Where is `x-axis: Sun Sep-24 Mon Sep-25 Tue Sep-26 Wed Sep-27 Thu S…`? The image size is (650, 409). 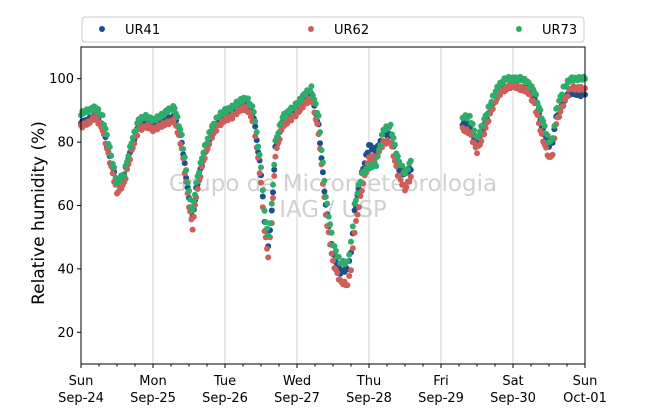 x-axis: Sun Sep-24 Mon Sep-25 Tue Sep-26 Wed Sep-27 Thu S… is located at coordinates (332, 385).